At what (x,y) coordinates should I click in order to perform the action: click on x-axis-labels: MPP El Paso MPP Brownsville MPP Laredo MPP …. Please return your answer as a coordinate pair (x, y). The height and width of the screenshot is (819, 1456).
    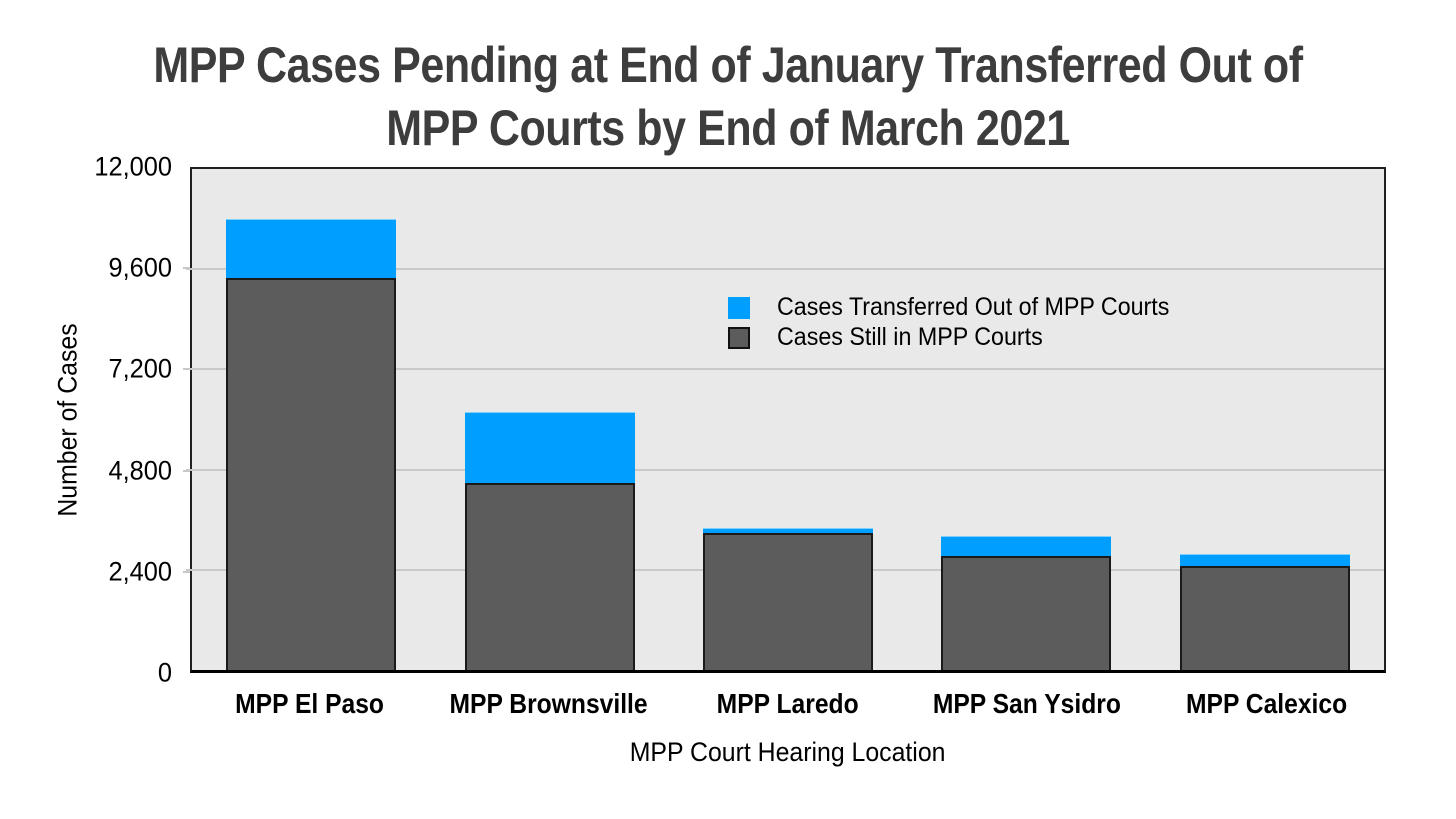
    Looking at the image, I should click on (788, 704).